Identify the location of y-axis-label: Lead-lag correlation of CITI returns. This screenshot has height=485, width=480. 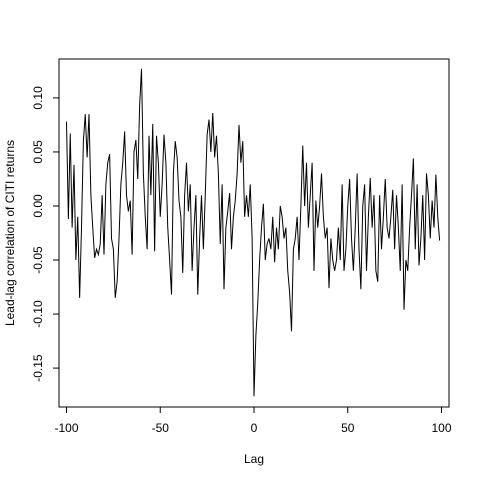
(10, 233).